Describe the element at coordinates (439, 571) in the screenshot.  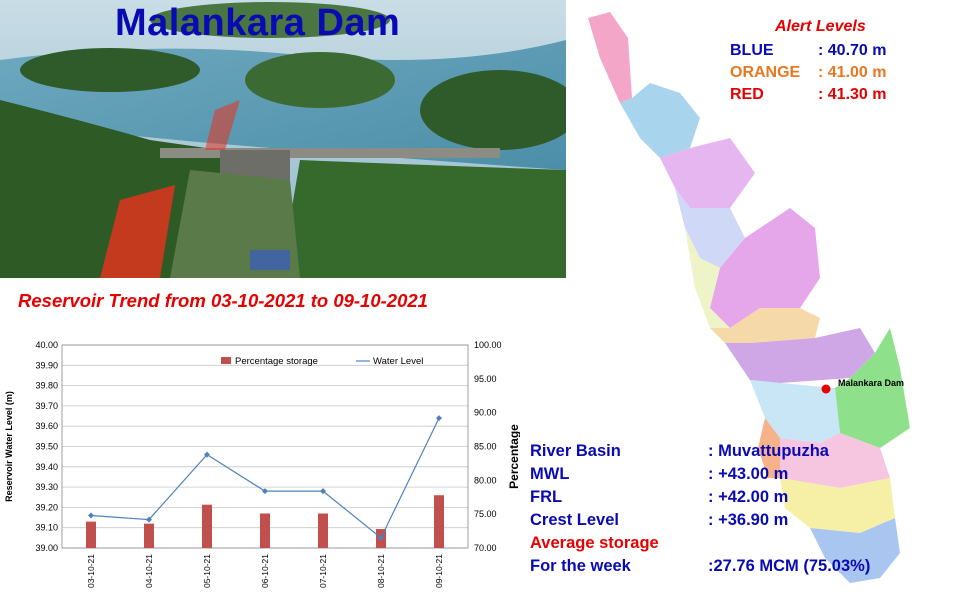
I see `x-tick-label: 09-10-21` at that location.